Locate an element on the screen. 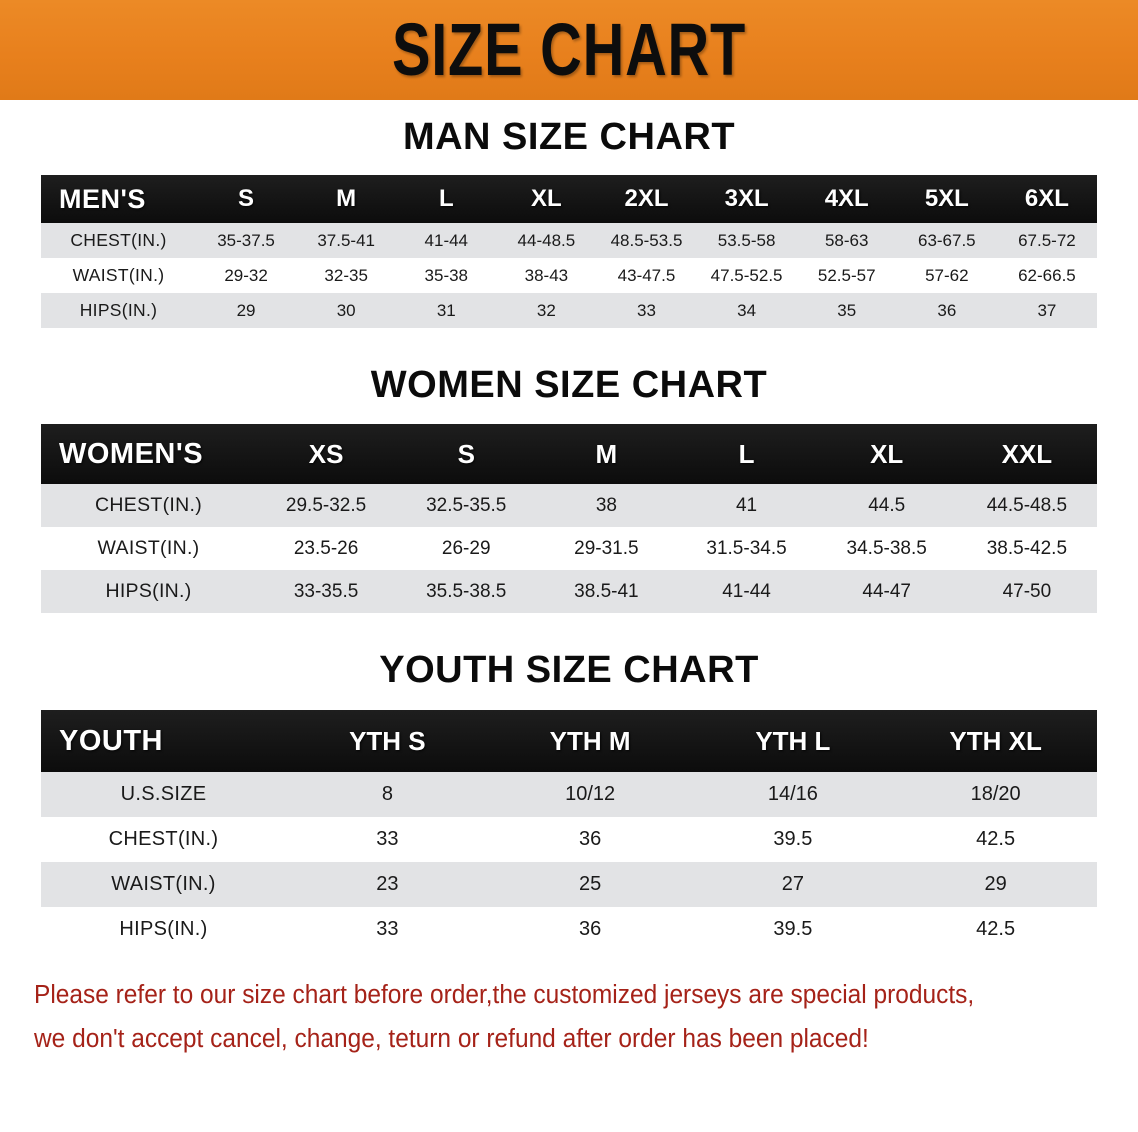 The height and width of the screenshot is (1132, 1138). man-measurement-cell: 57-62 is located at coordinates (947, 275).